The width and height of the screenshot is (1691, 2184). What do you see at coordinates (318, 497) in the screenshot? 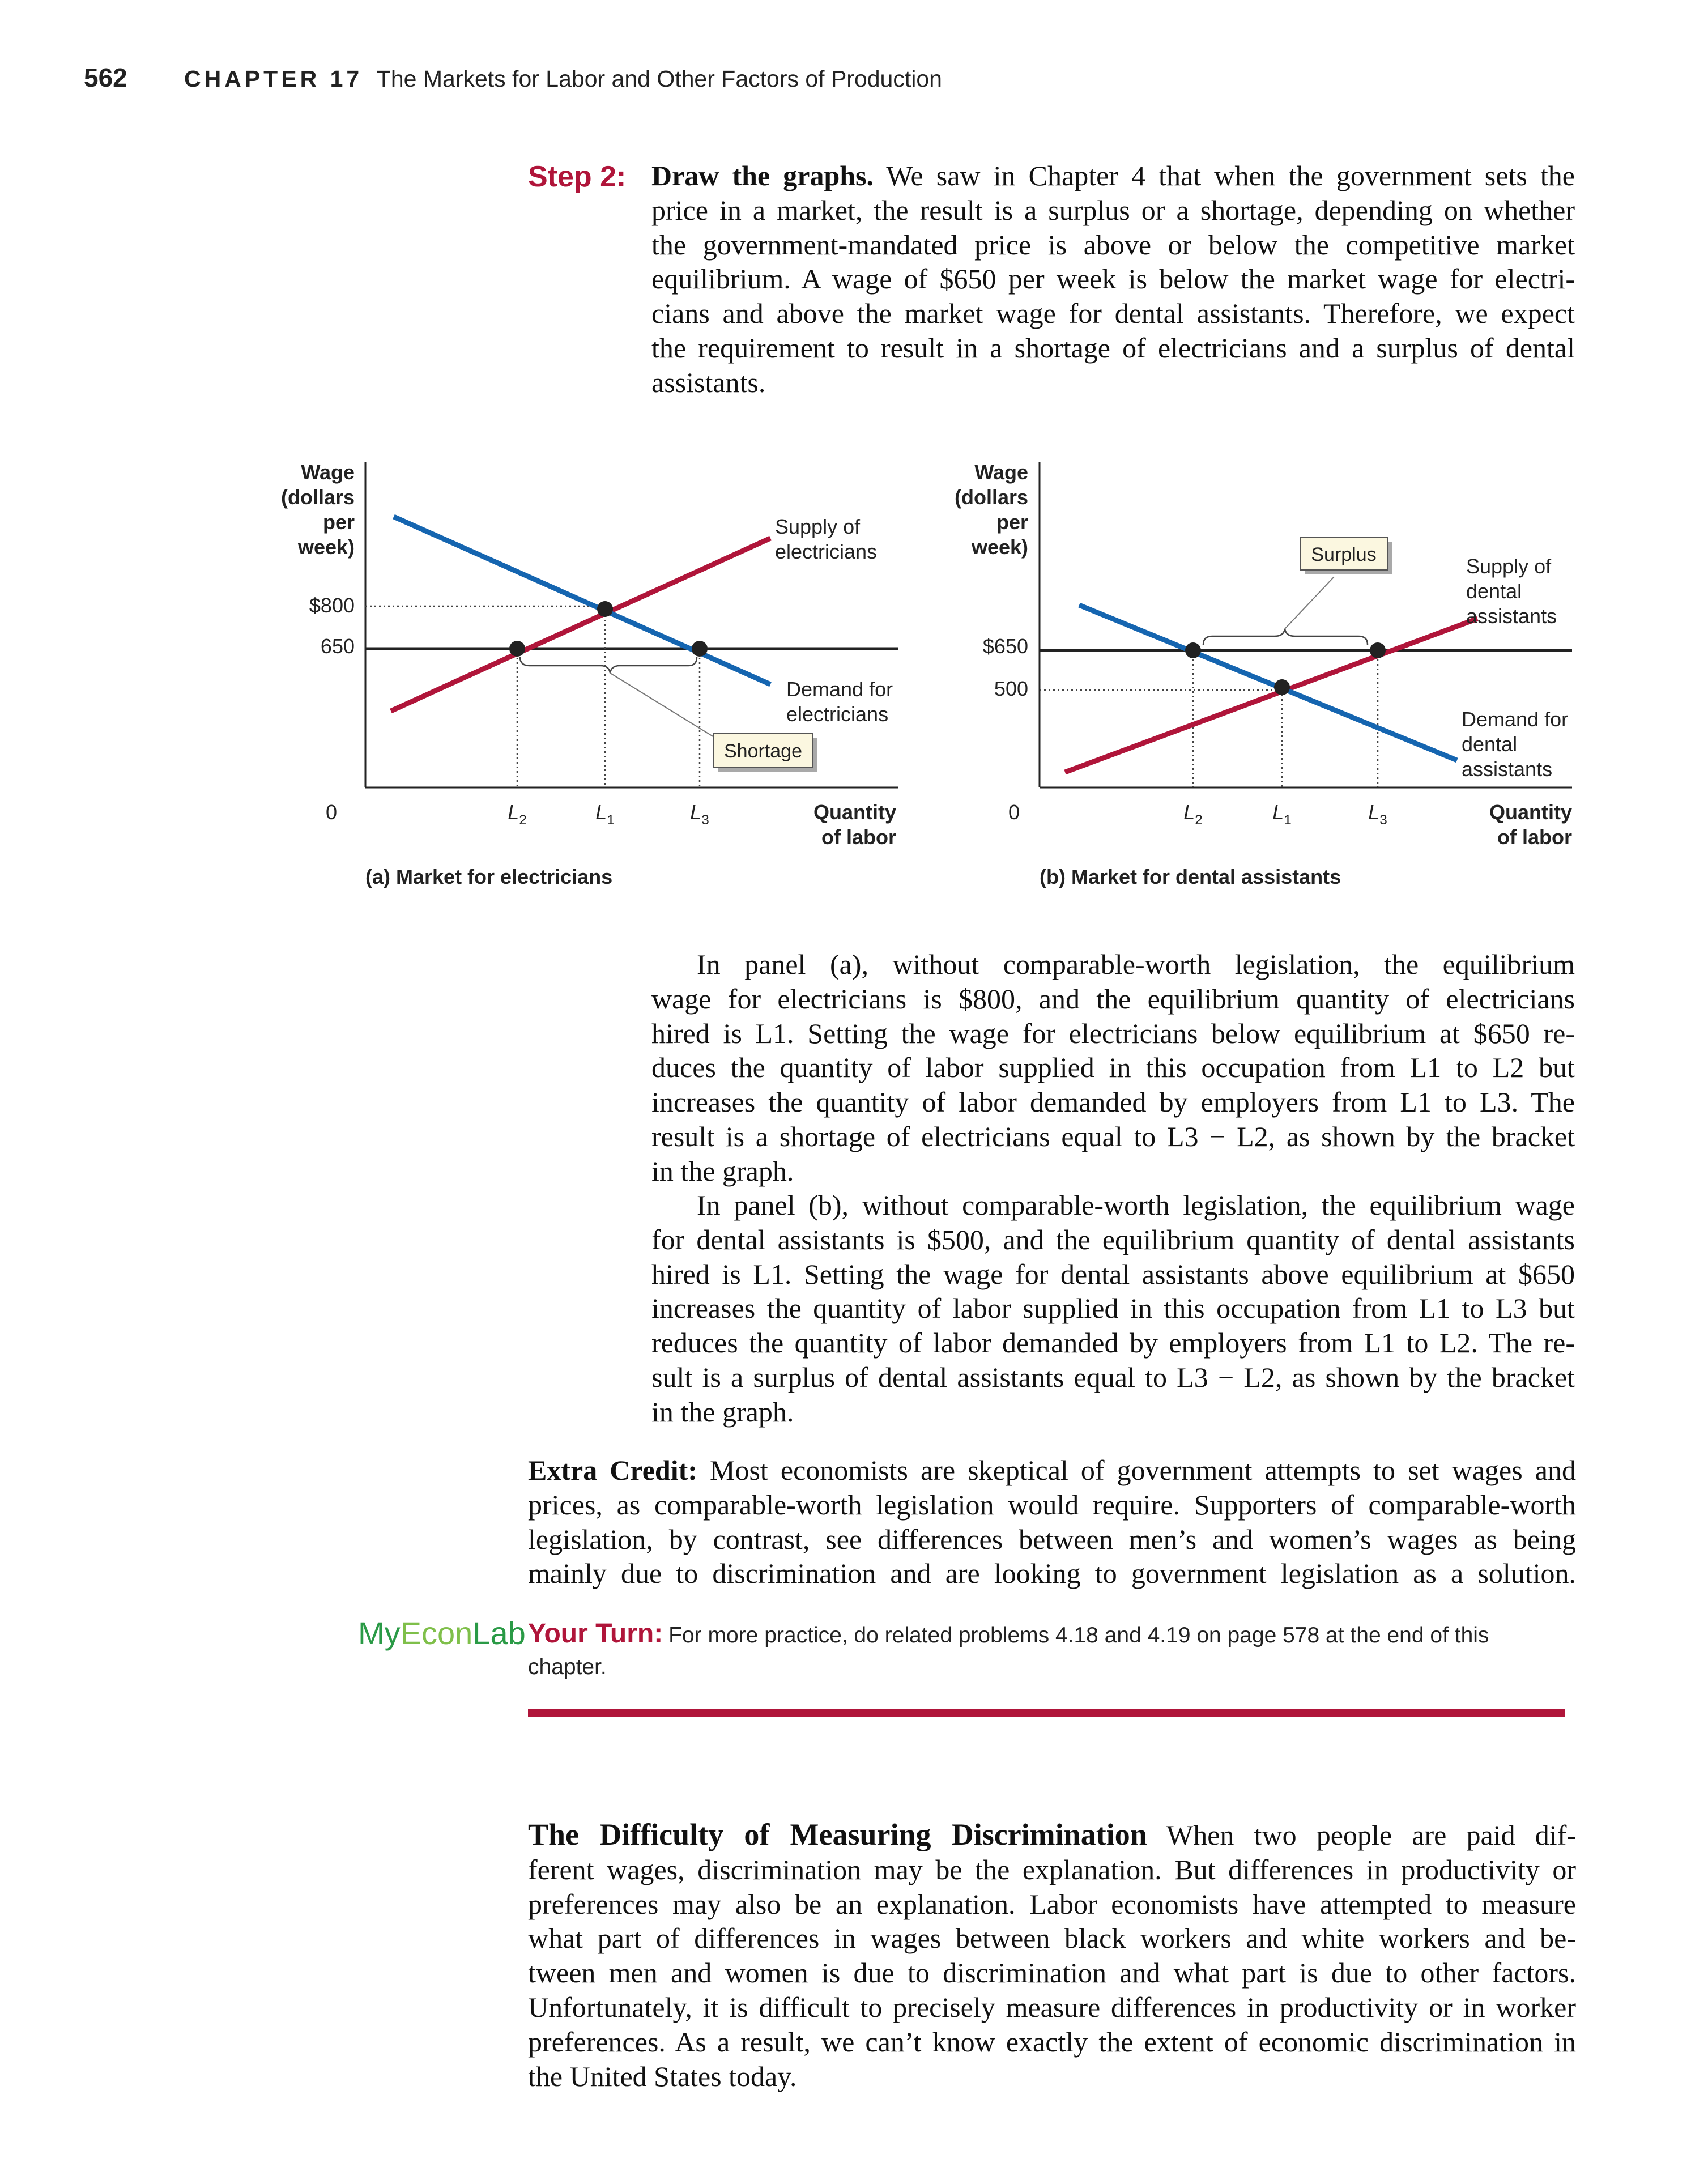
I see `y-axis-label-line: (dollars` at bounding box center [318, 497].